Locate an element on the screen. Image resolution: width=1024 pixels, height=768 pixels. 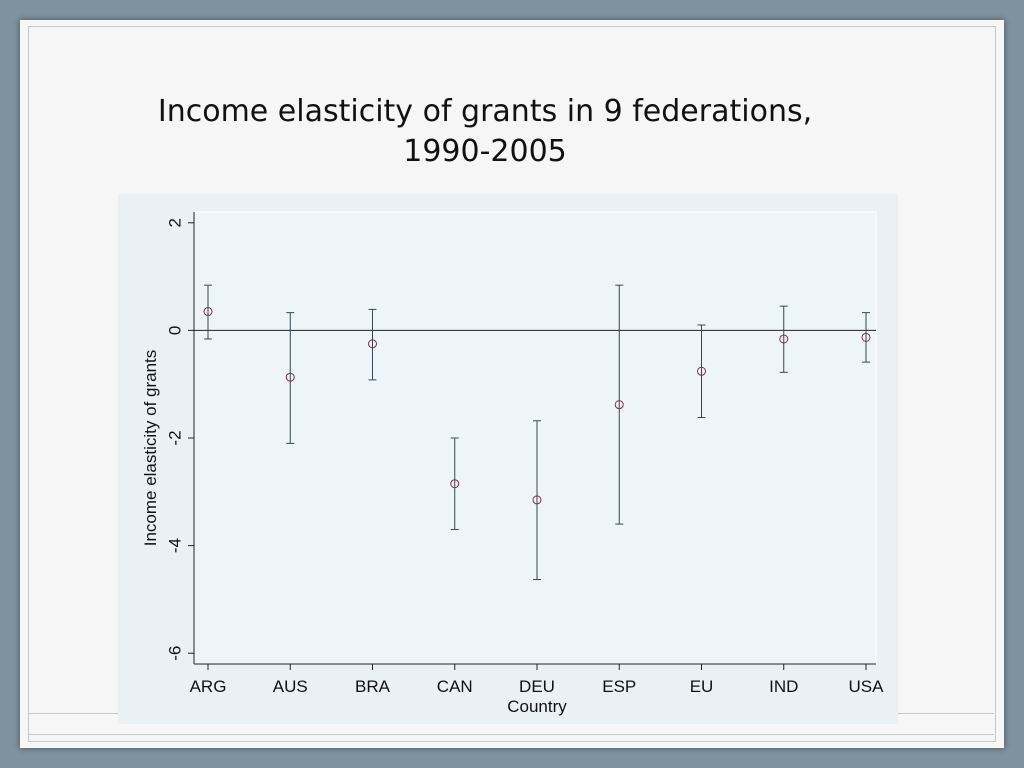
x-tick-label: DEU is located at coordinates (537, 686).